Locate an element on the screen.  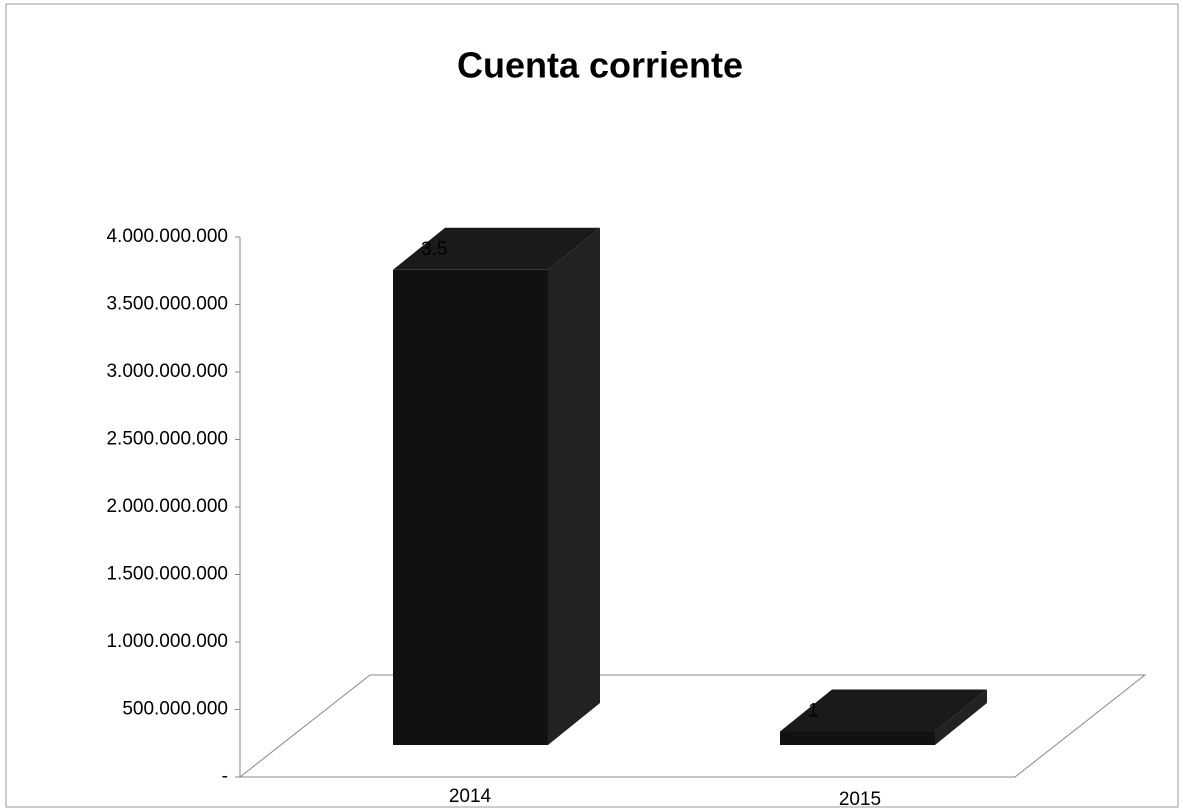
data-label: 1 is located at coordinates (813, 711).